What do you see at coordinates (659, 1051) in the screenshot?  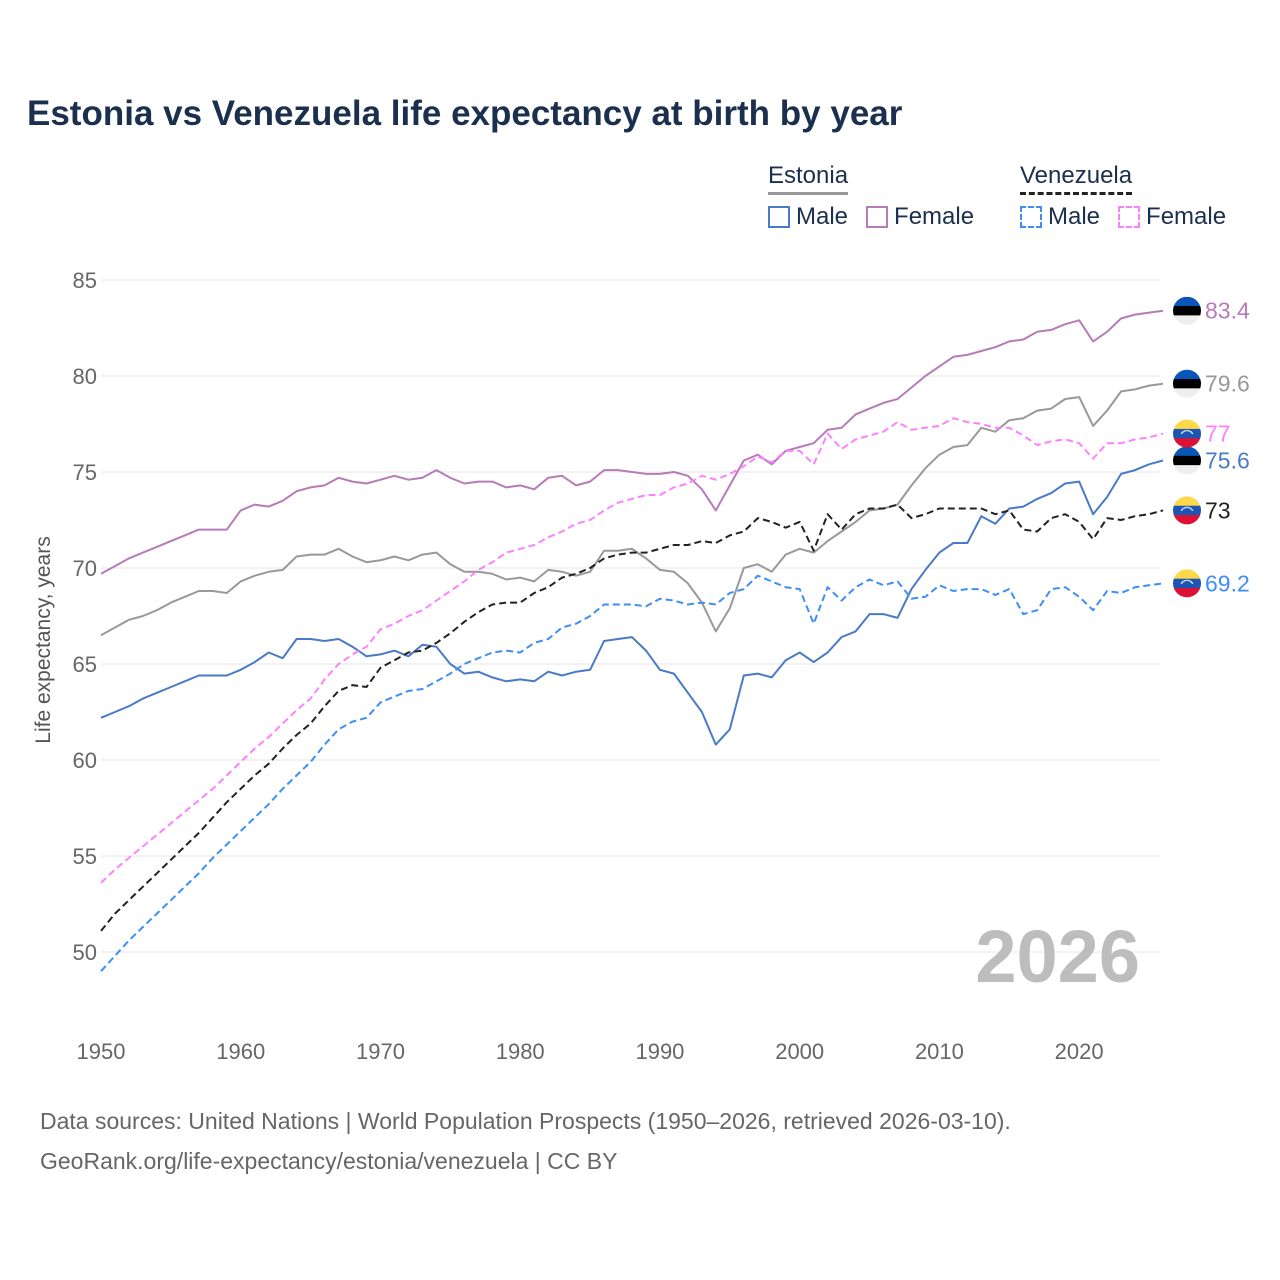 I see `x-tick-label: 1990` at bounding box center [659, 1051].